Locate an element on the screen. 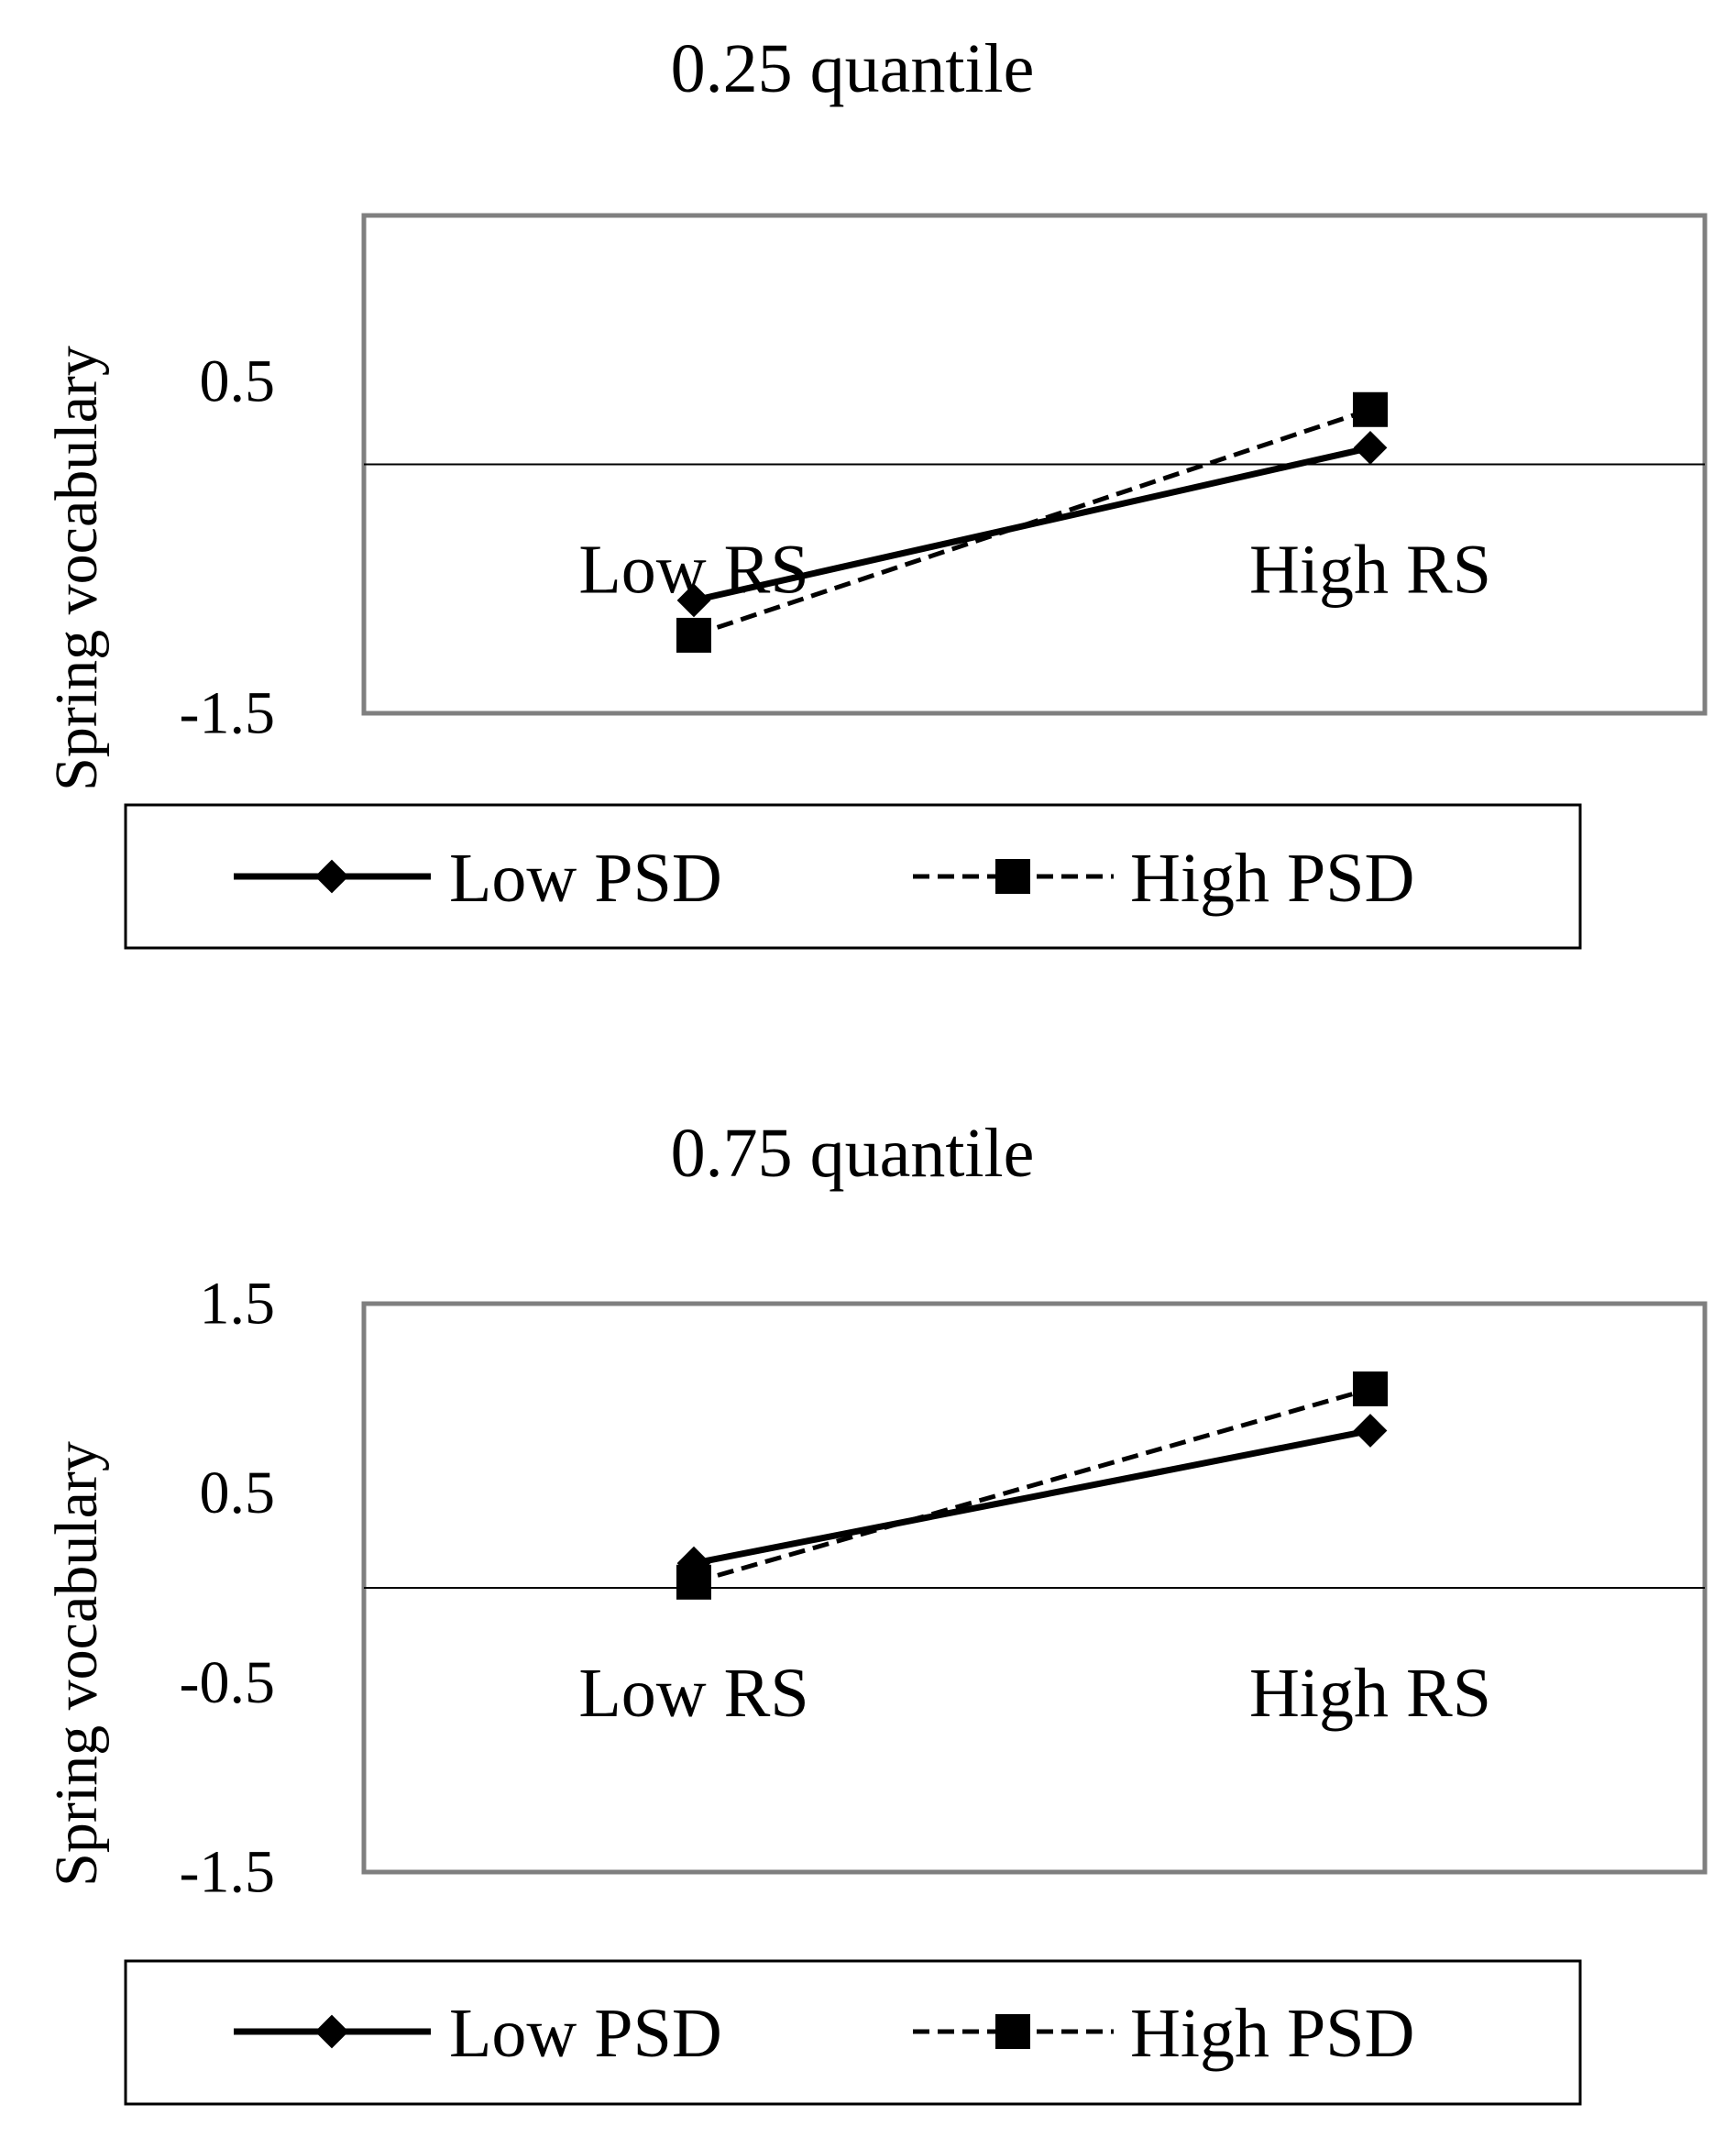  chart-1-legend-high-psd-label: High PSD is located at coordinates (1272, 878).